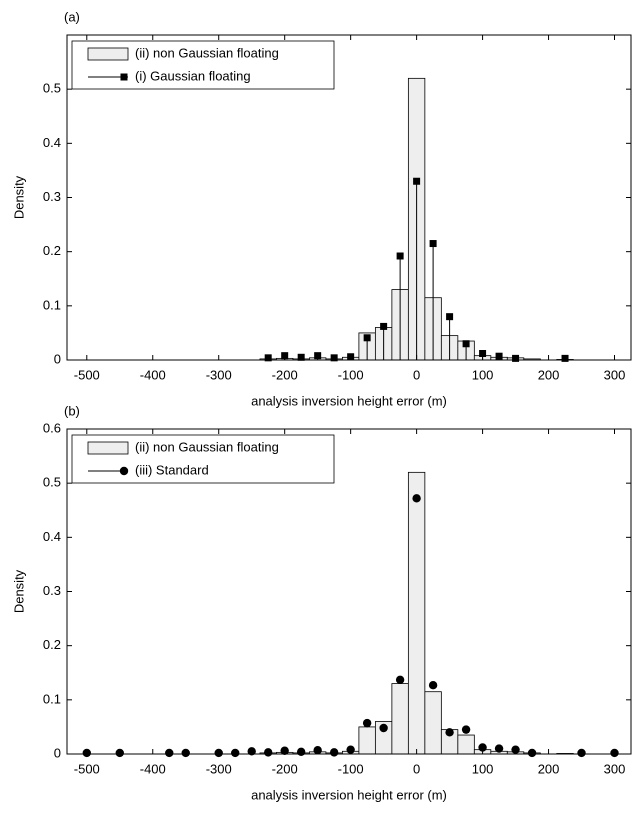 This screenshot has width=640, height=840. What do you see at coordinates (172, 469) in the screenshot?
I see `legend-label: (iii) Standard` at bounding box center [172, 469].